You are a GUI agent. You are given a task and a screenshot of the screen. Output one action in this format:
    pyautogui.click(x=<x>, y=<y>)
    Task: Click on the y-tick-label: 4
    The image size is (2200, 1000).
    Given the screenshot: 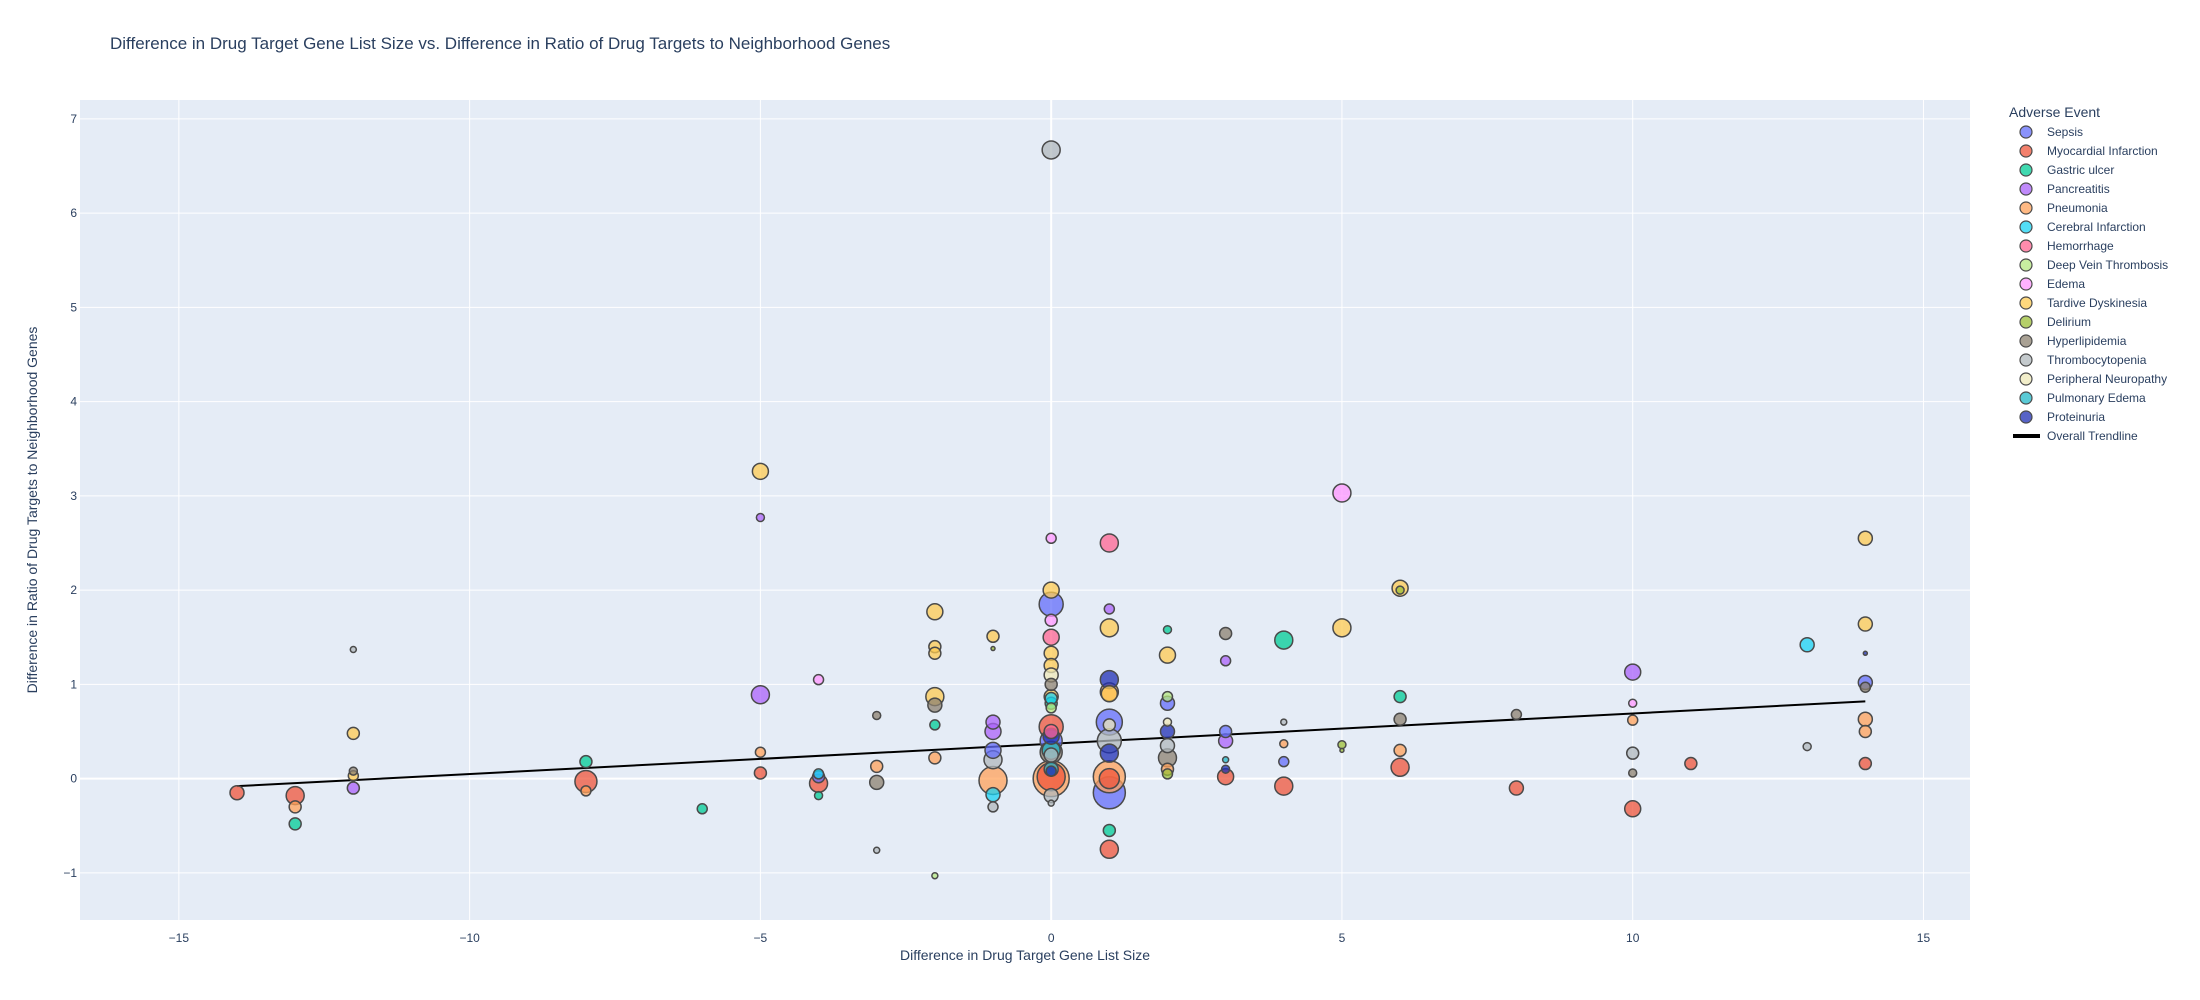 What is the action you would take?
    pyautogui.click(x=73, y=402)
    